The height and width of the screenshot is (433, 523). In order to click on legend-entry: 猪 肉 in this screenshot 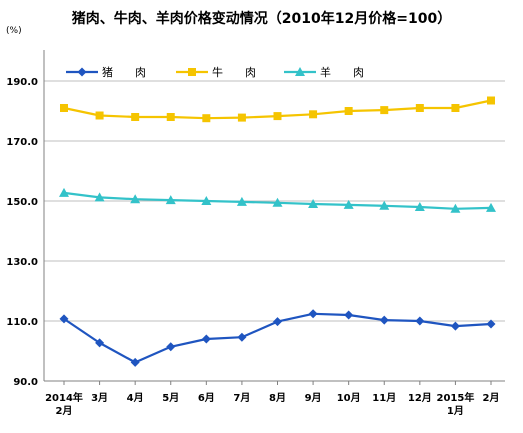, I will do `click(106, 72)`.